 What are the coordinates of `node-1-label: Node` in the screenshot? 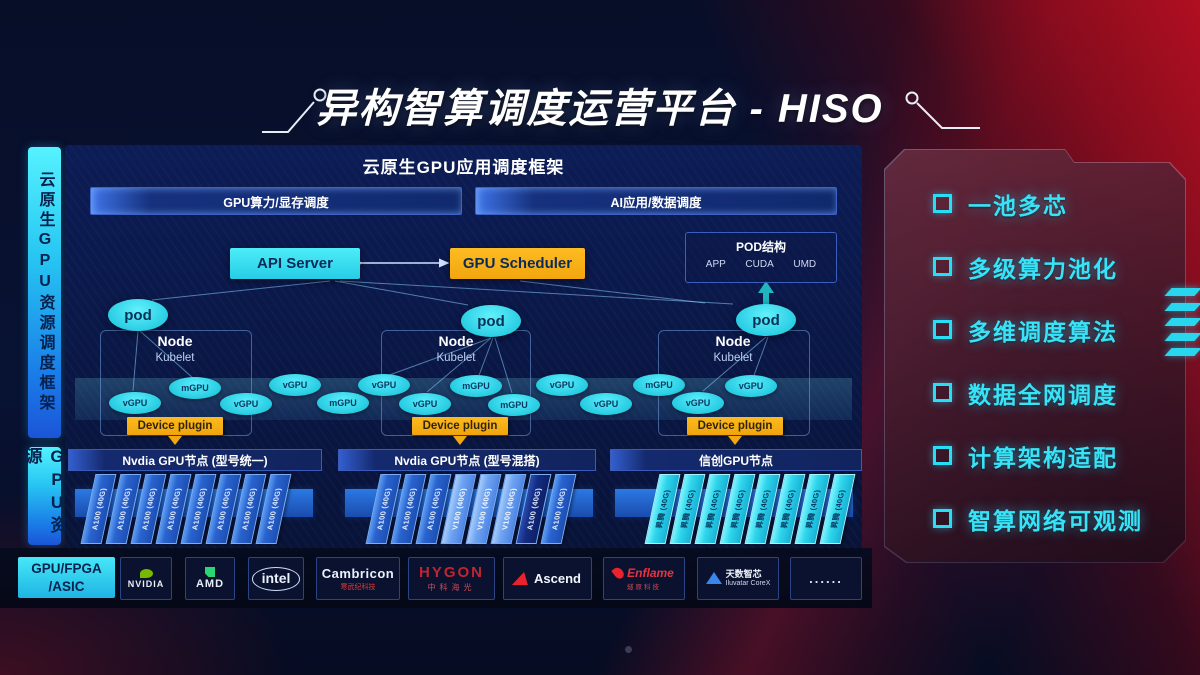 It's located at (175, 341).